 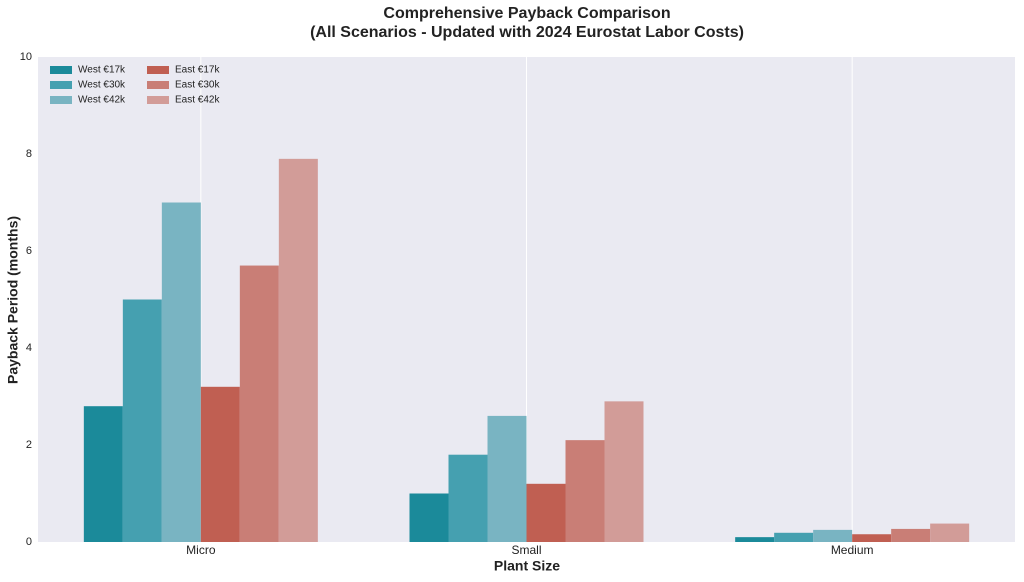 I want to click on y-axis-label: Payback Period (months), so click(x=13, y=300).